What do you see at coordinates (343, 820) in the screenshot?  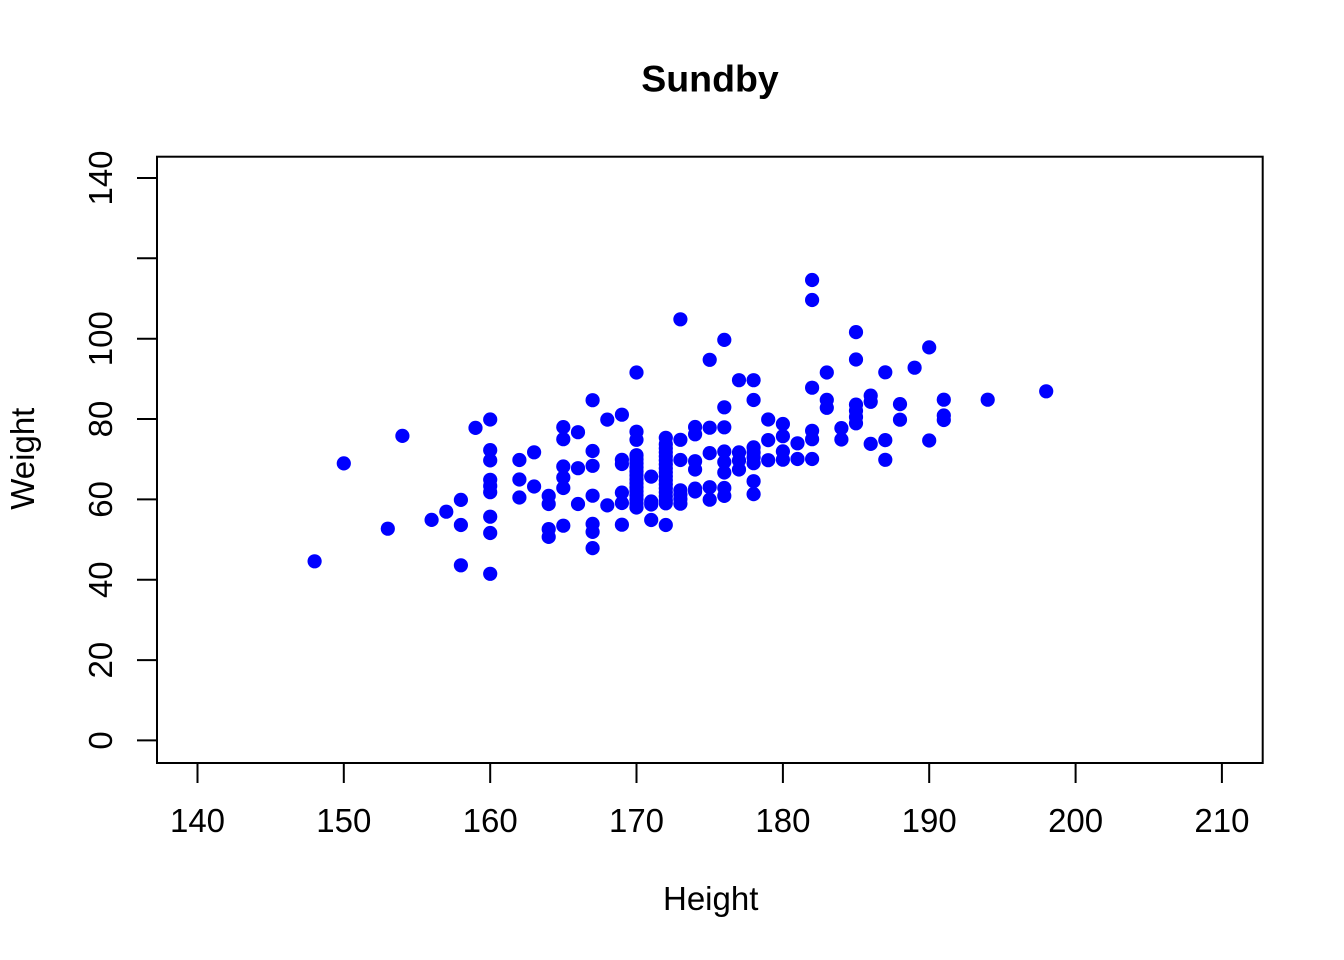 I see `svg-text: 150` at bounding box center [343, 820].